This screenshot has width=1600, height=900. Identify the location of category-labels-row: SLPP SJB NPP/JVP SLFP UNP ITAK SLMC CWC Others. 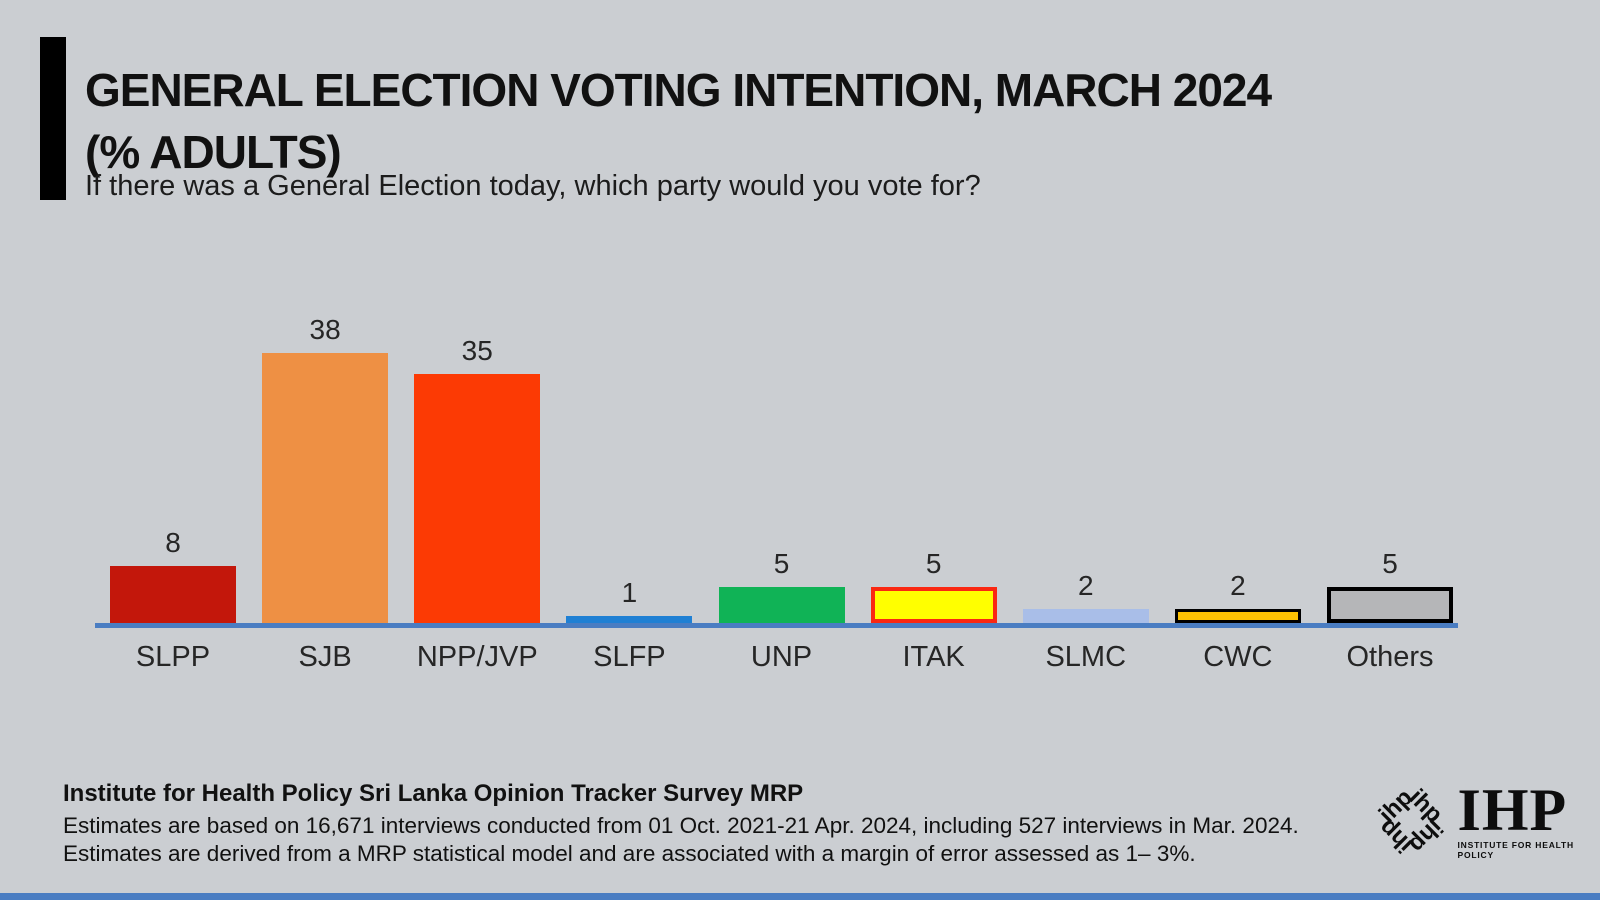
(776, 657).